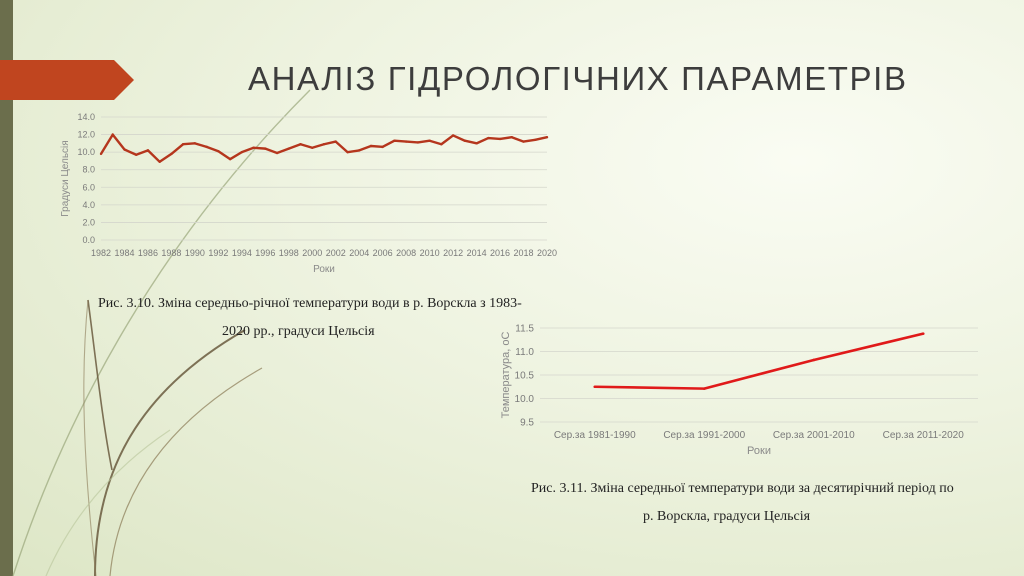  What do you see at coordinates (759, 361) in the screenshot?
I see `chart2-series-line` at bounding box center [759, 361].